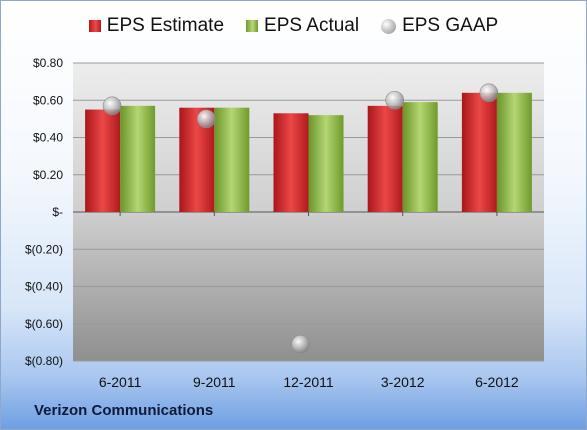 The image size is (587, 430). Describe the element at coordinates (48, 100) in the screenshot. I see `y-tick-label: $0.60` at that location.